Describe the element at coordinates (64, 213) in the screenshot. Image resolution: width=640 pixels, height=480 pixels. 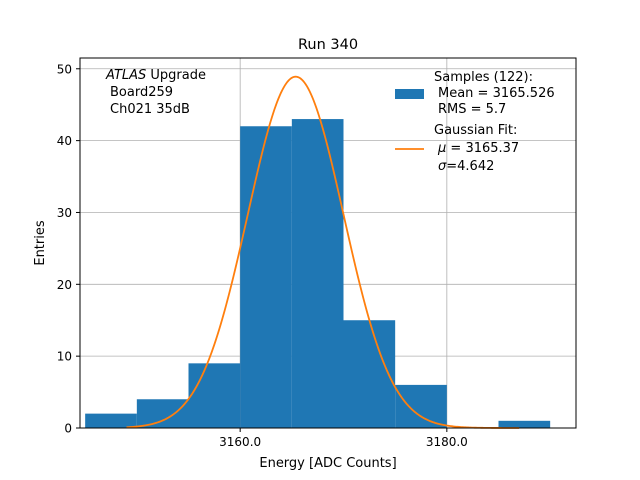
I see `y-tick-label: 30` at that location.